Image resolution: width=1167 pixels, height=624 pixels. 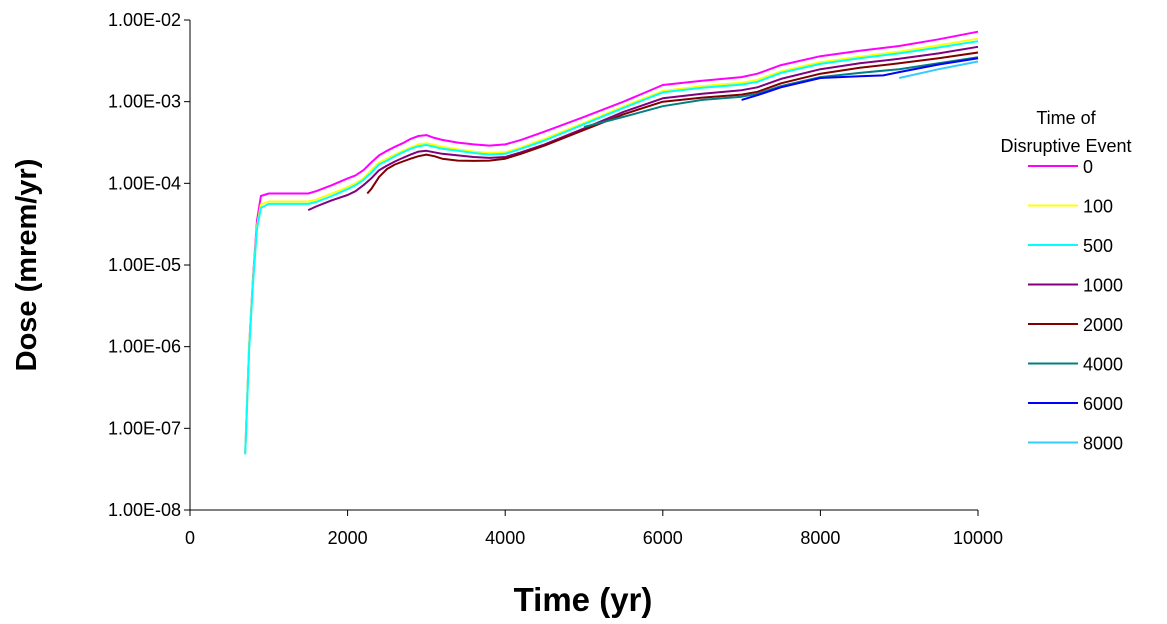 What do you see at coordinates (190, 538) in the screenshot?
I see `x-tick-label: 0` at bounding box center [190, 538].